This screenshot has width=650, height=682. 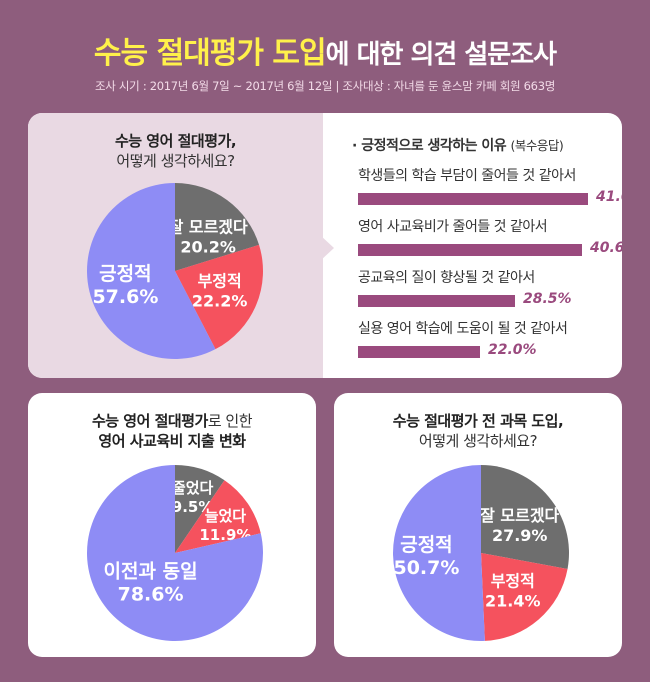 I want to click on panel-arrow, so click(x=327, y=248).